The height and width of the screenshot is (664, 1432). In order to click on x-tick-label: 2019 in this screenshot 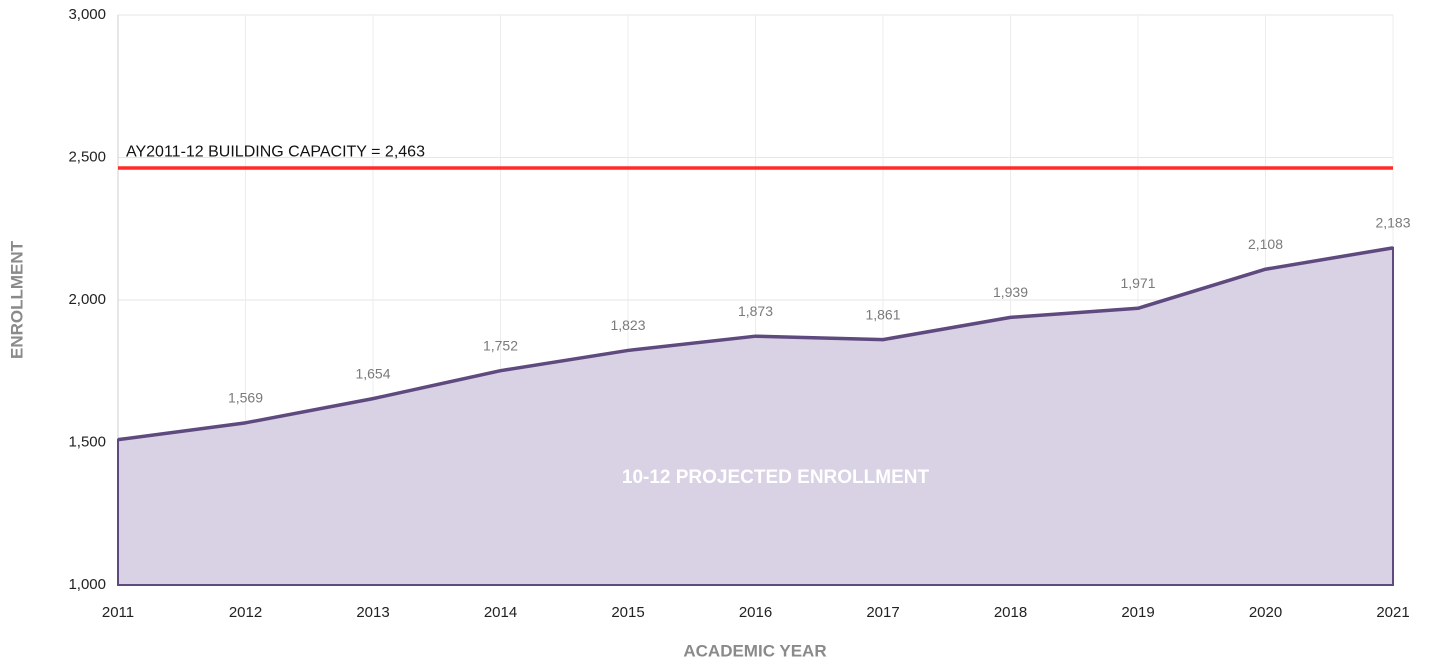, I will do `click(1137, 612)`.